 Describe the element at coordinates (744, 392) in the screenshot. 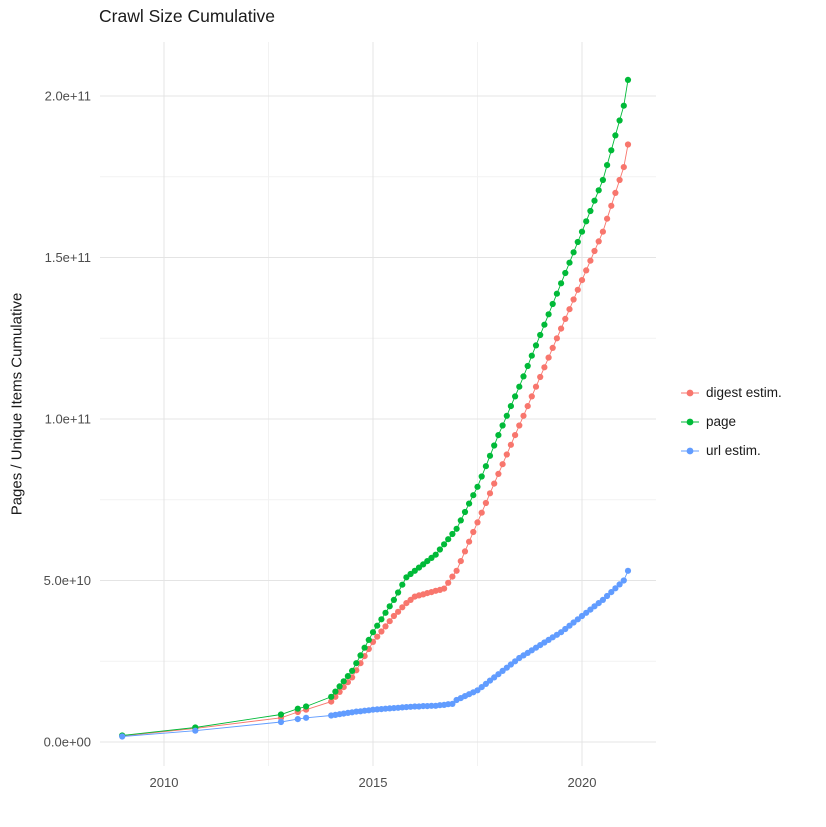

I see `legend-label: digest estim.` at that location.